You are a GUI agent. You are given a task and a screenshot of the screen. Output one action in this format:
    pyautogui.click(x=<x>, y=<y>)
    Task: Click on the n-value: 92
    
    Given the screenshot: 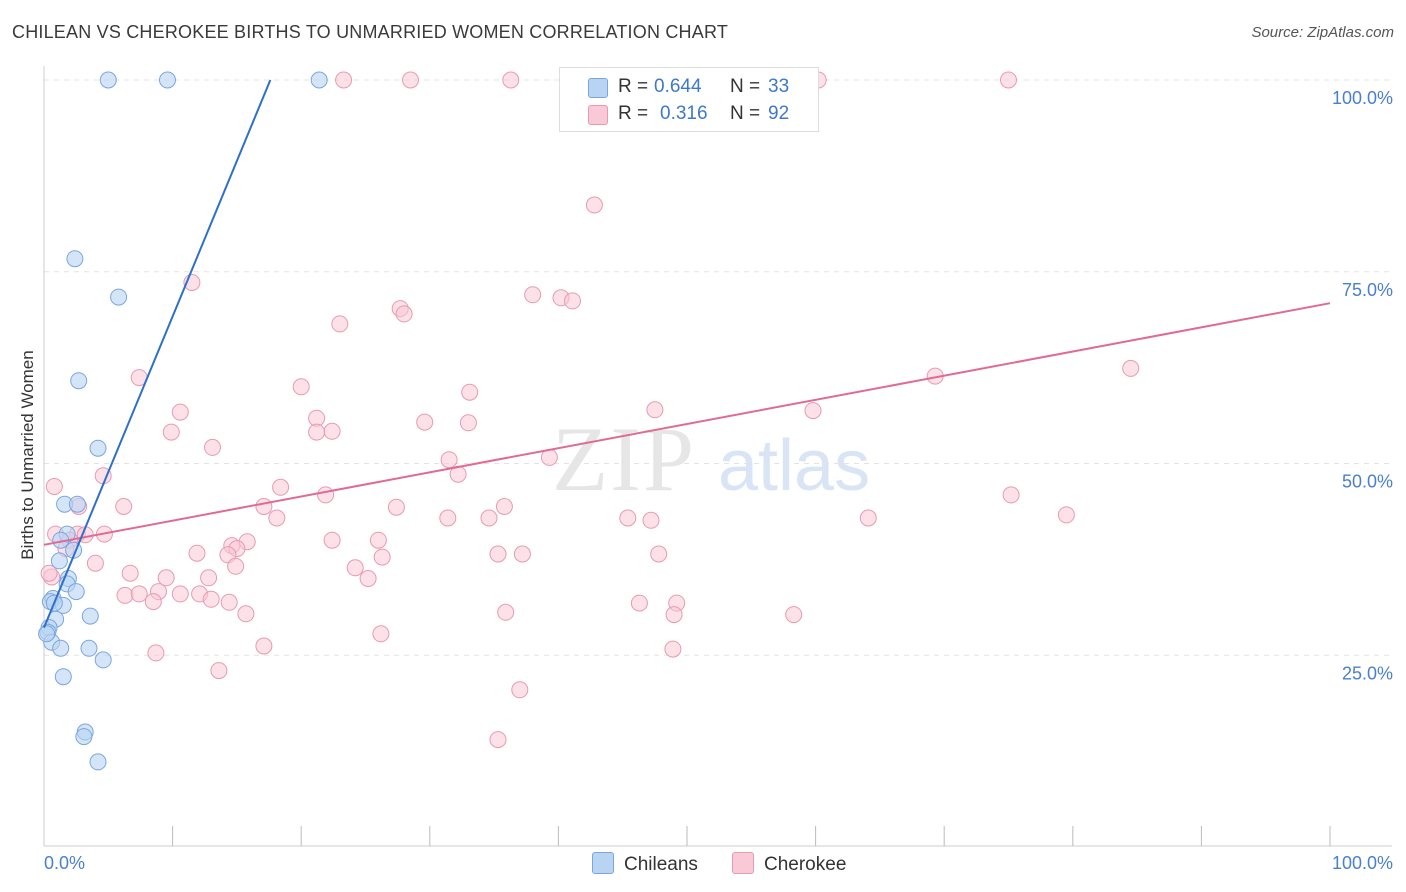 What is the action you would take?
    pyautogui.click(x=779, y=113)
    